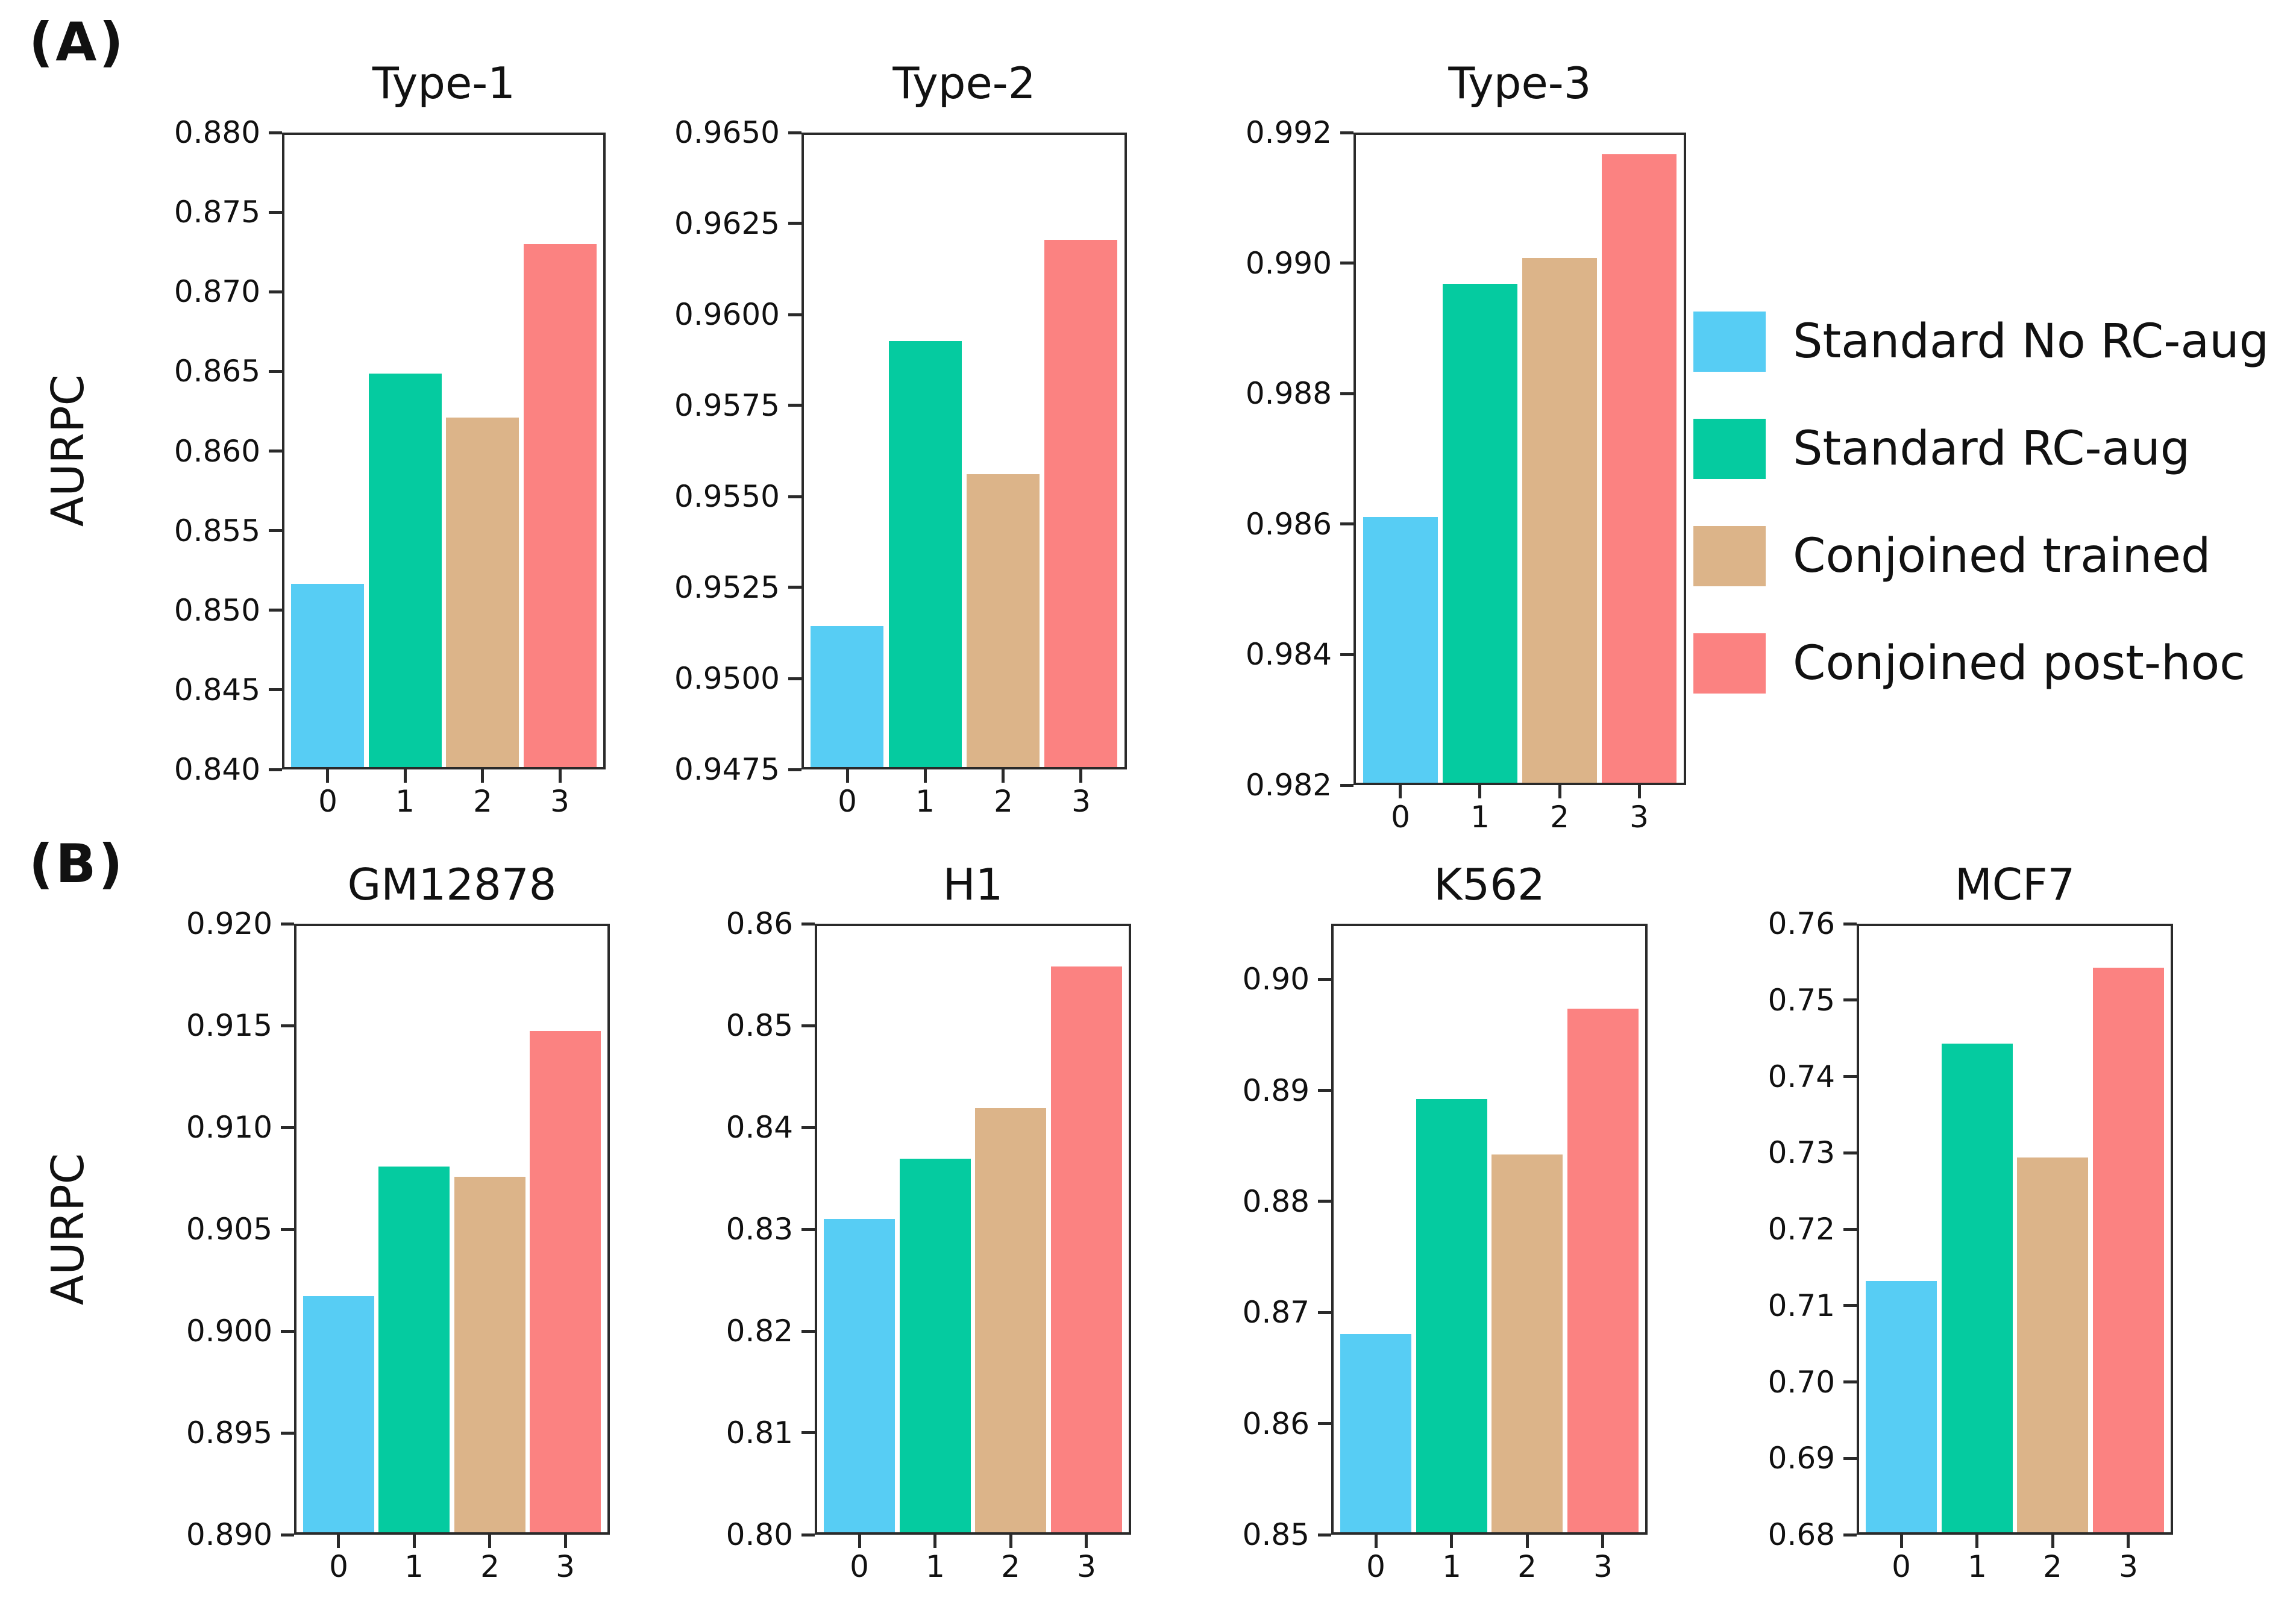 Image resolution: width=2296 pixels, height=1607 pixels. I want to click on y-tick-label: 0.855, so click(217, 530).